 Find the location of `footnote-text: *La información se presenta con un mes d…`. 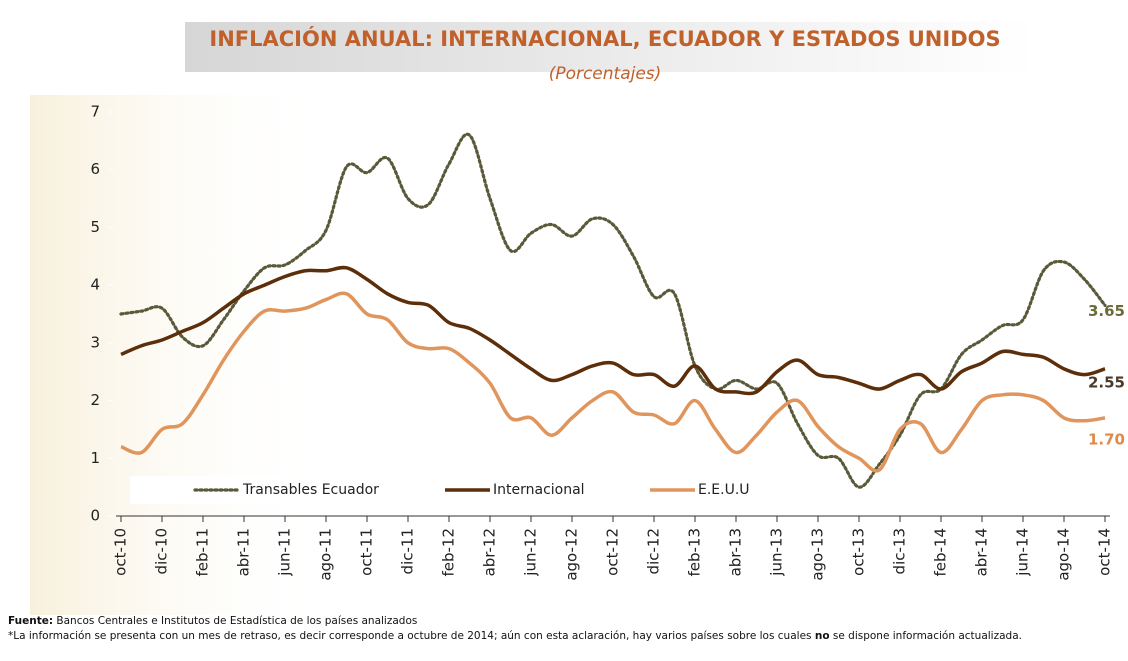

footnote-text: *La información se presenta con un mes d… is located at coordinates (410, 636).